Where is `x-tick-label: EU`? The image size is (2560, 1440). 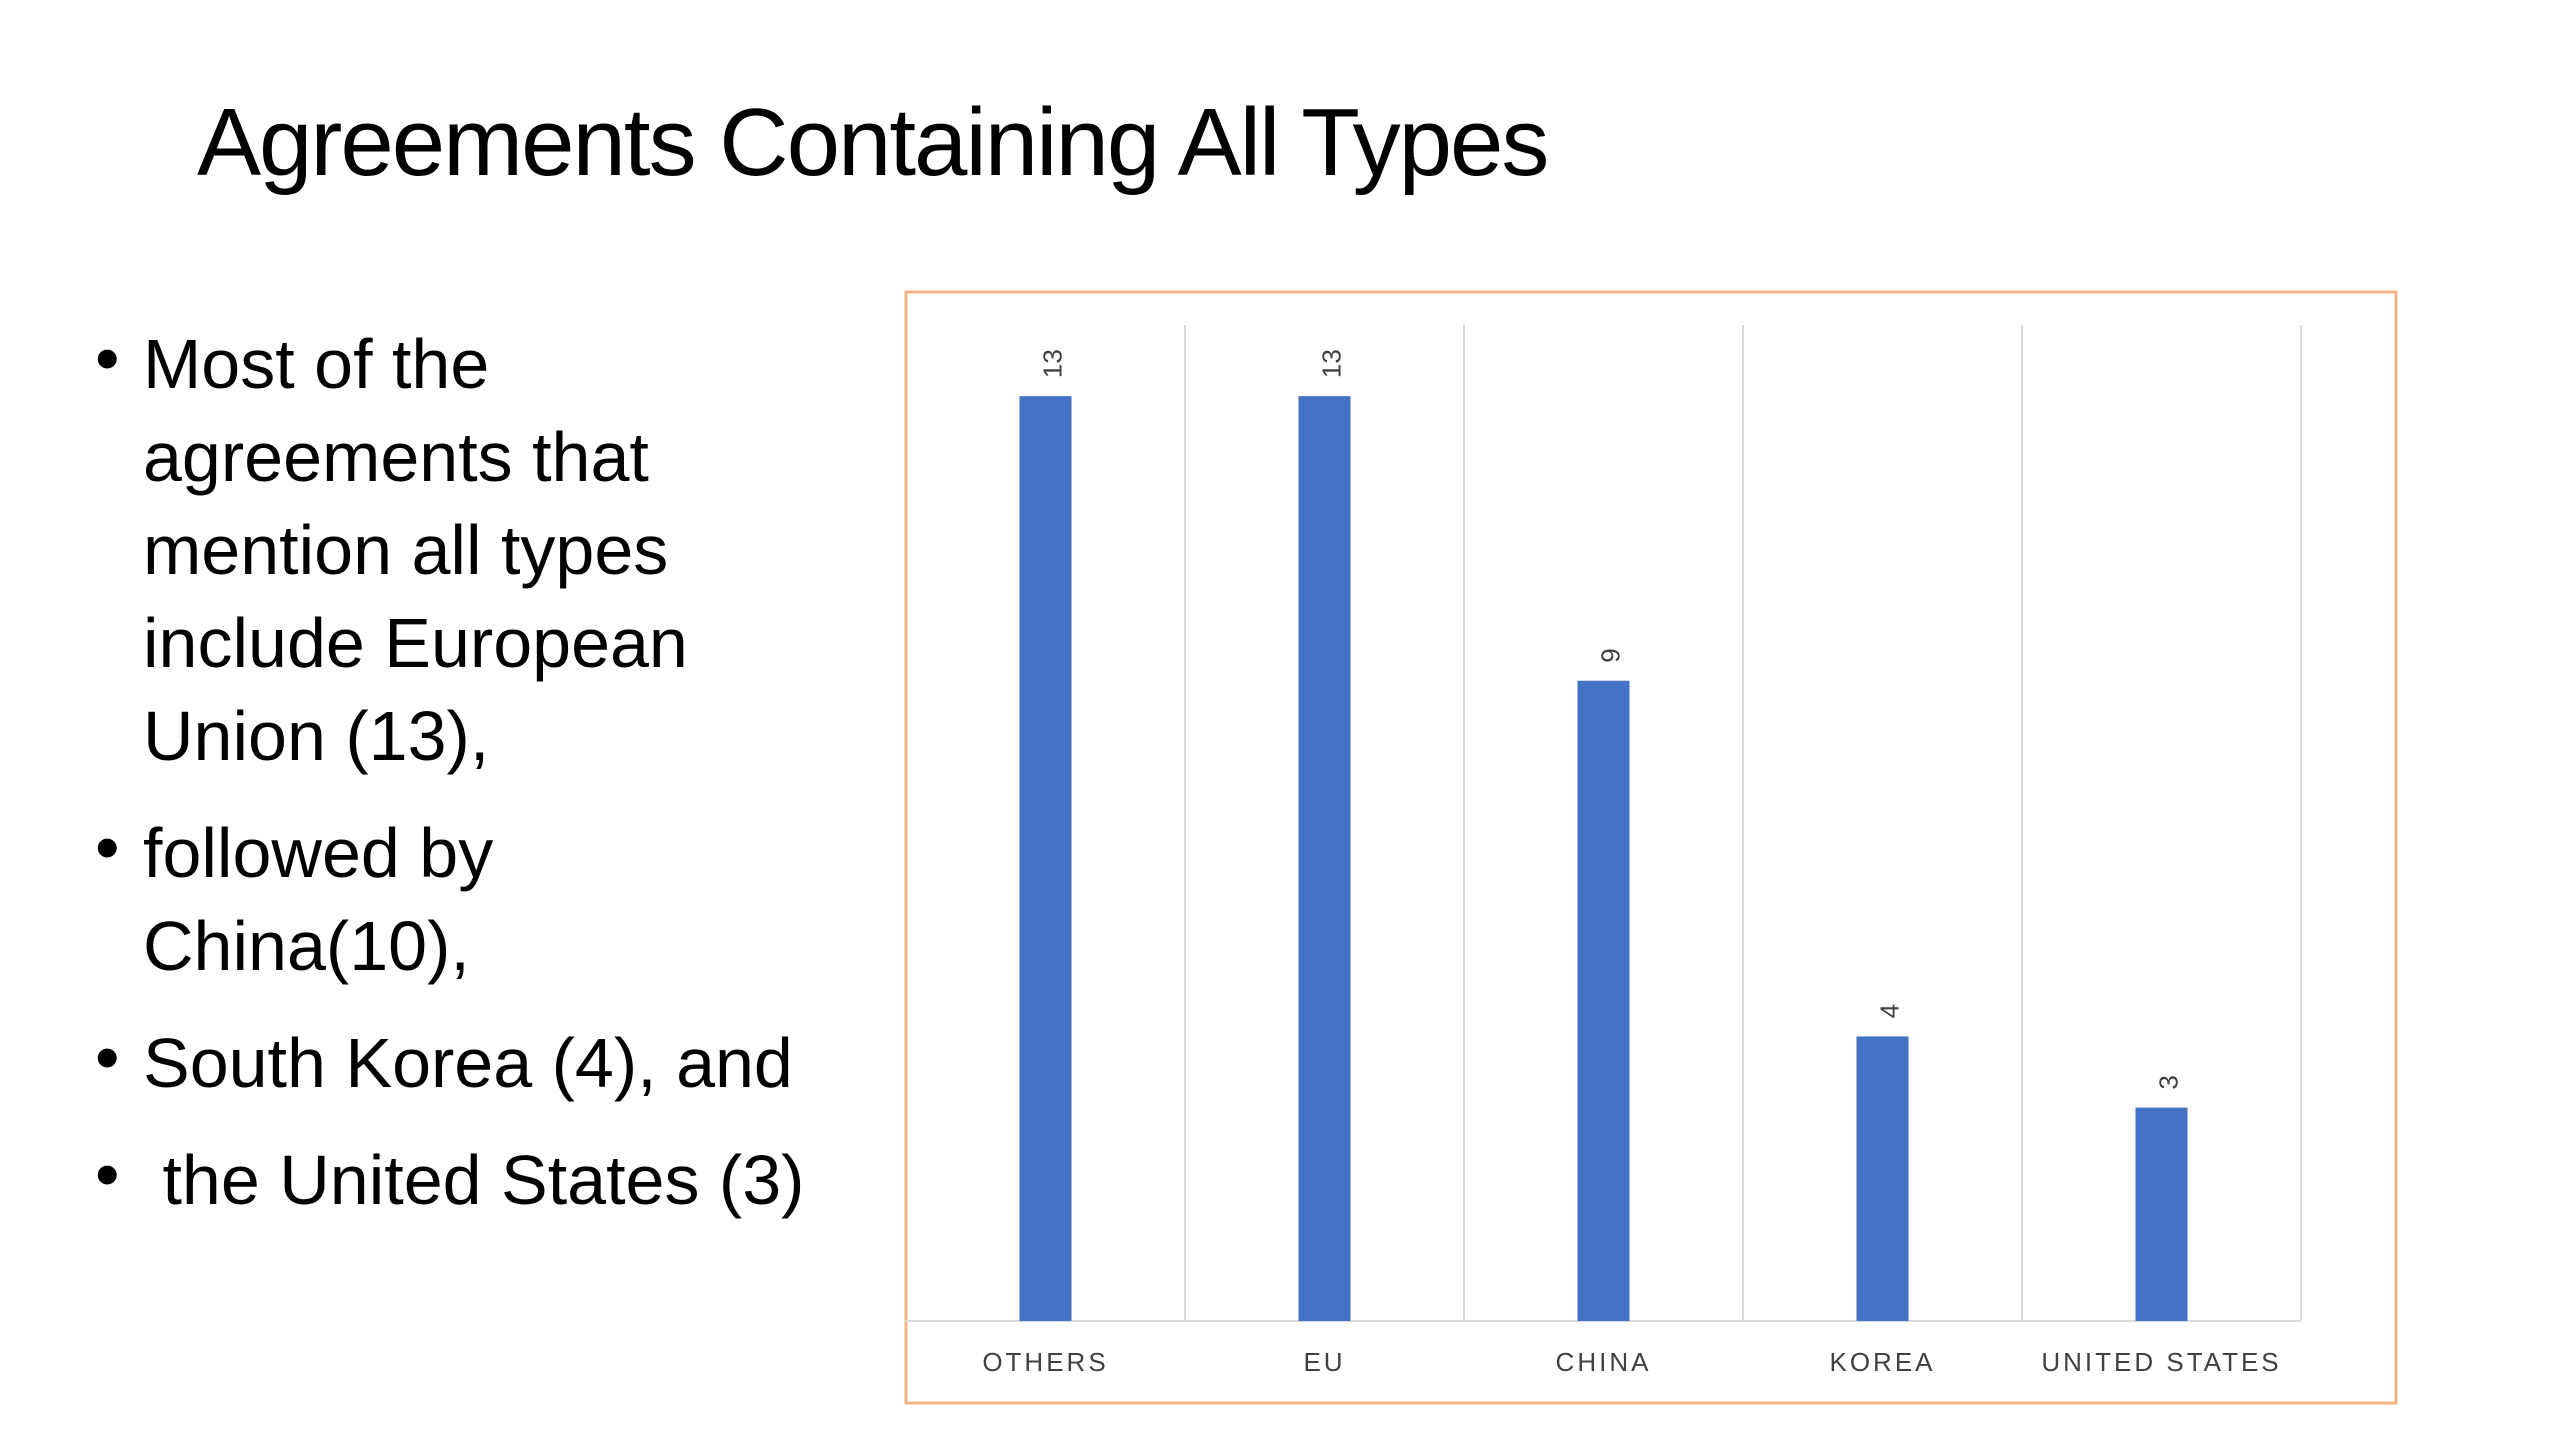
x-tick-label: EU is located at coordinates (1324, 1362).